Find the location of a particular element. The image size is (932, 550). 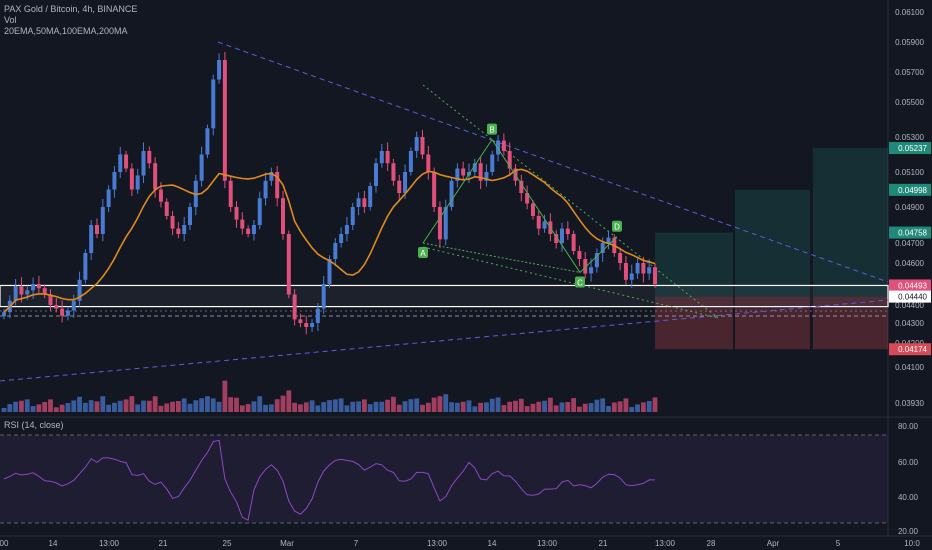

rsi-tick-label: 20.00 is located at coordinates (908, 531).